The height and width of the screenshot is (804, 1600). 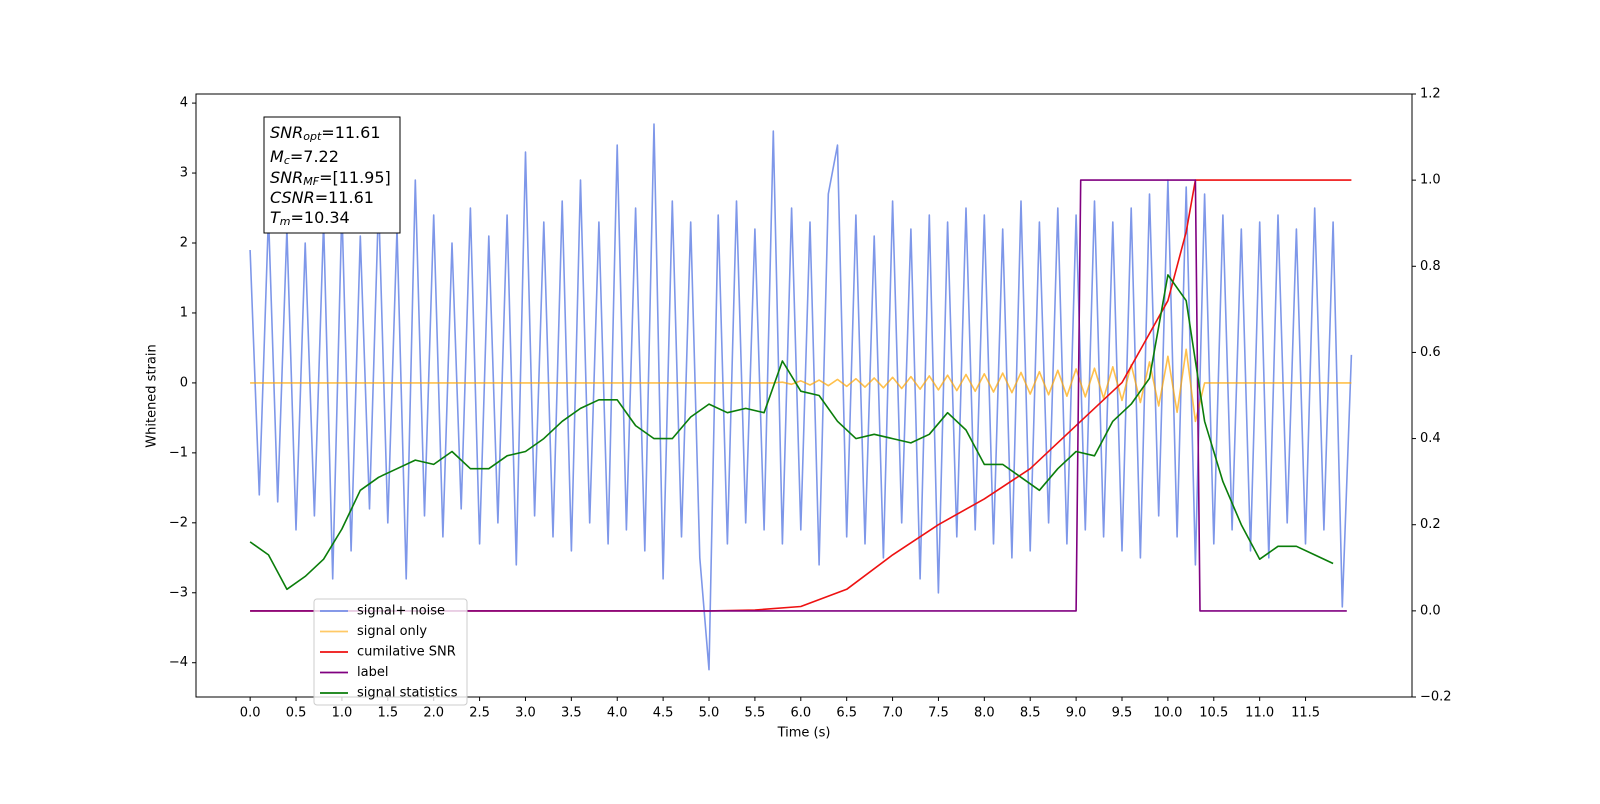 What do you see at coordinates (275, 217) in the screenshot?
I see `annotation-symbol: T` at bounding box center [275, 217].